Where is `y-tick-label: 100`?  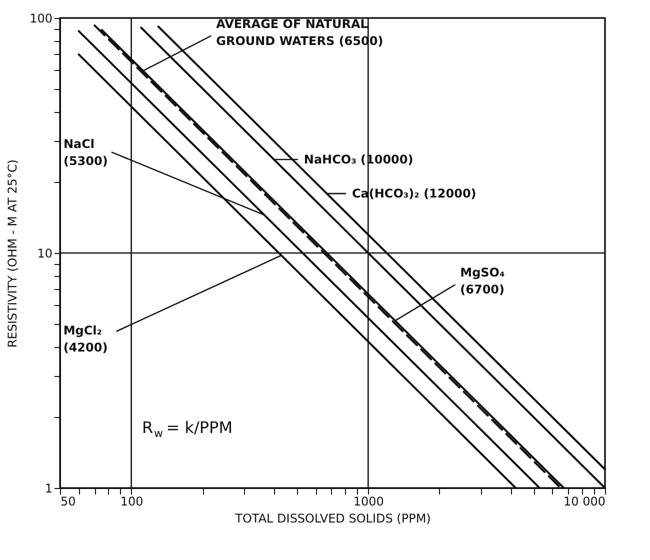
y-tick-label: 100 is located at coordinates (41, 19).